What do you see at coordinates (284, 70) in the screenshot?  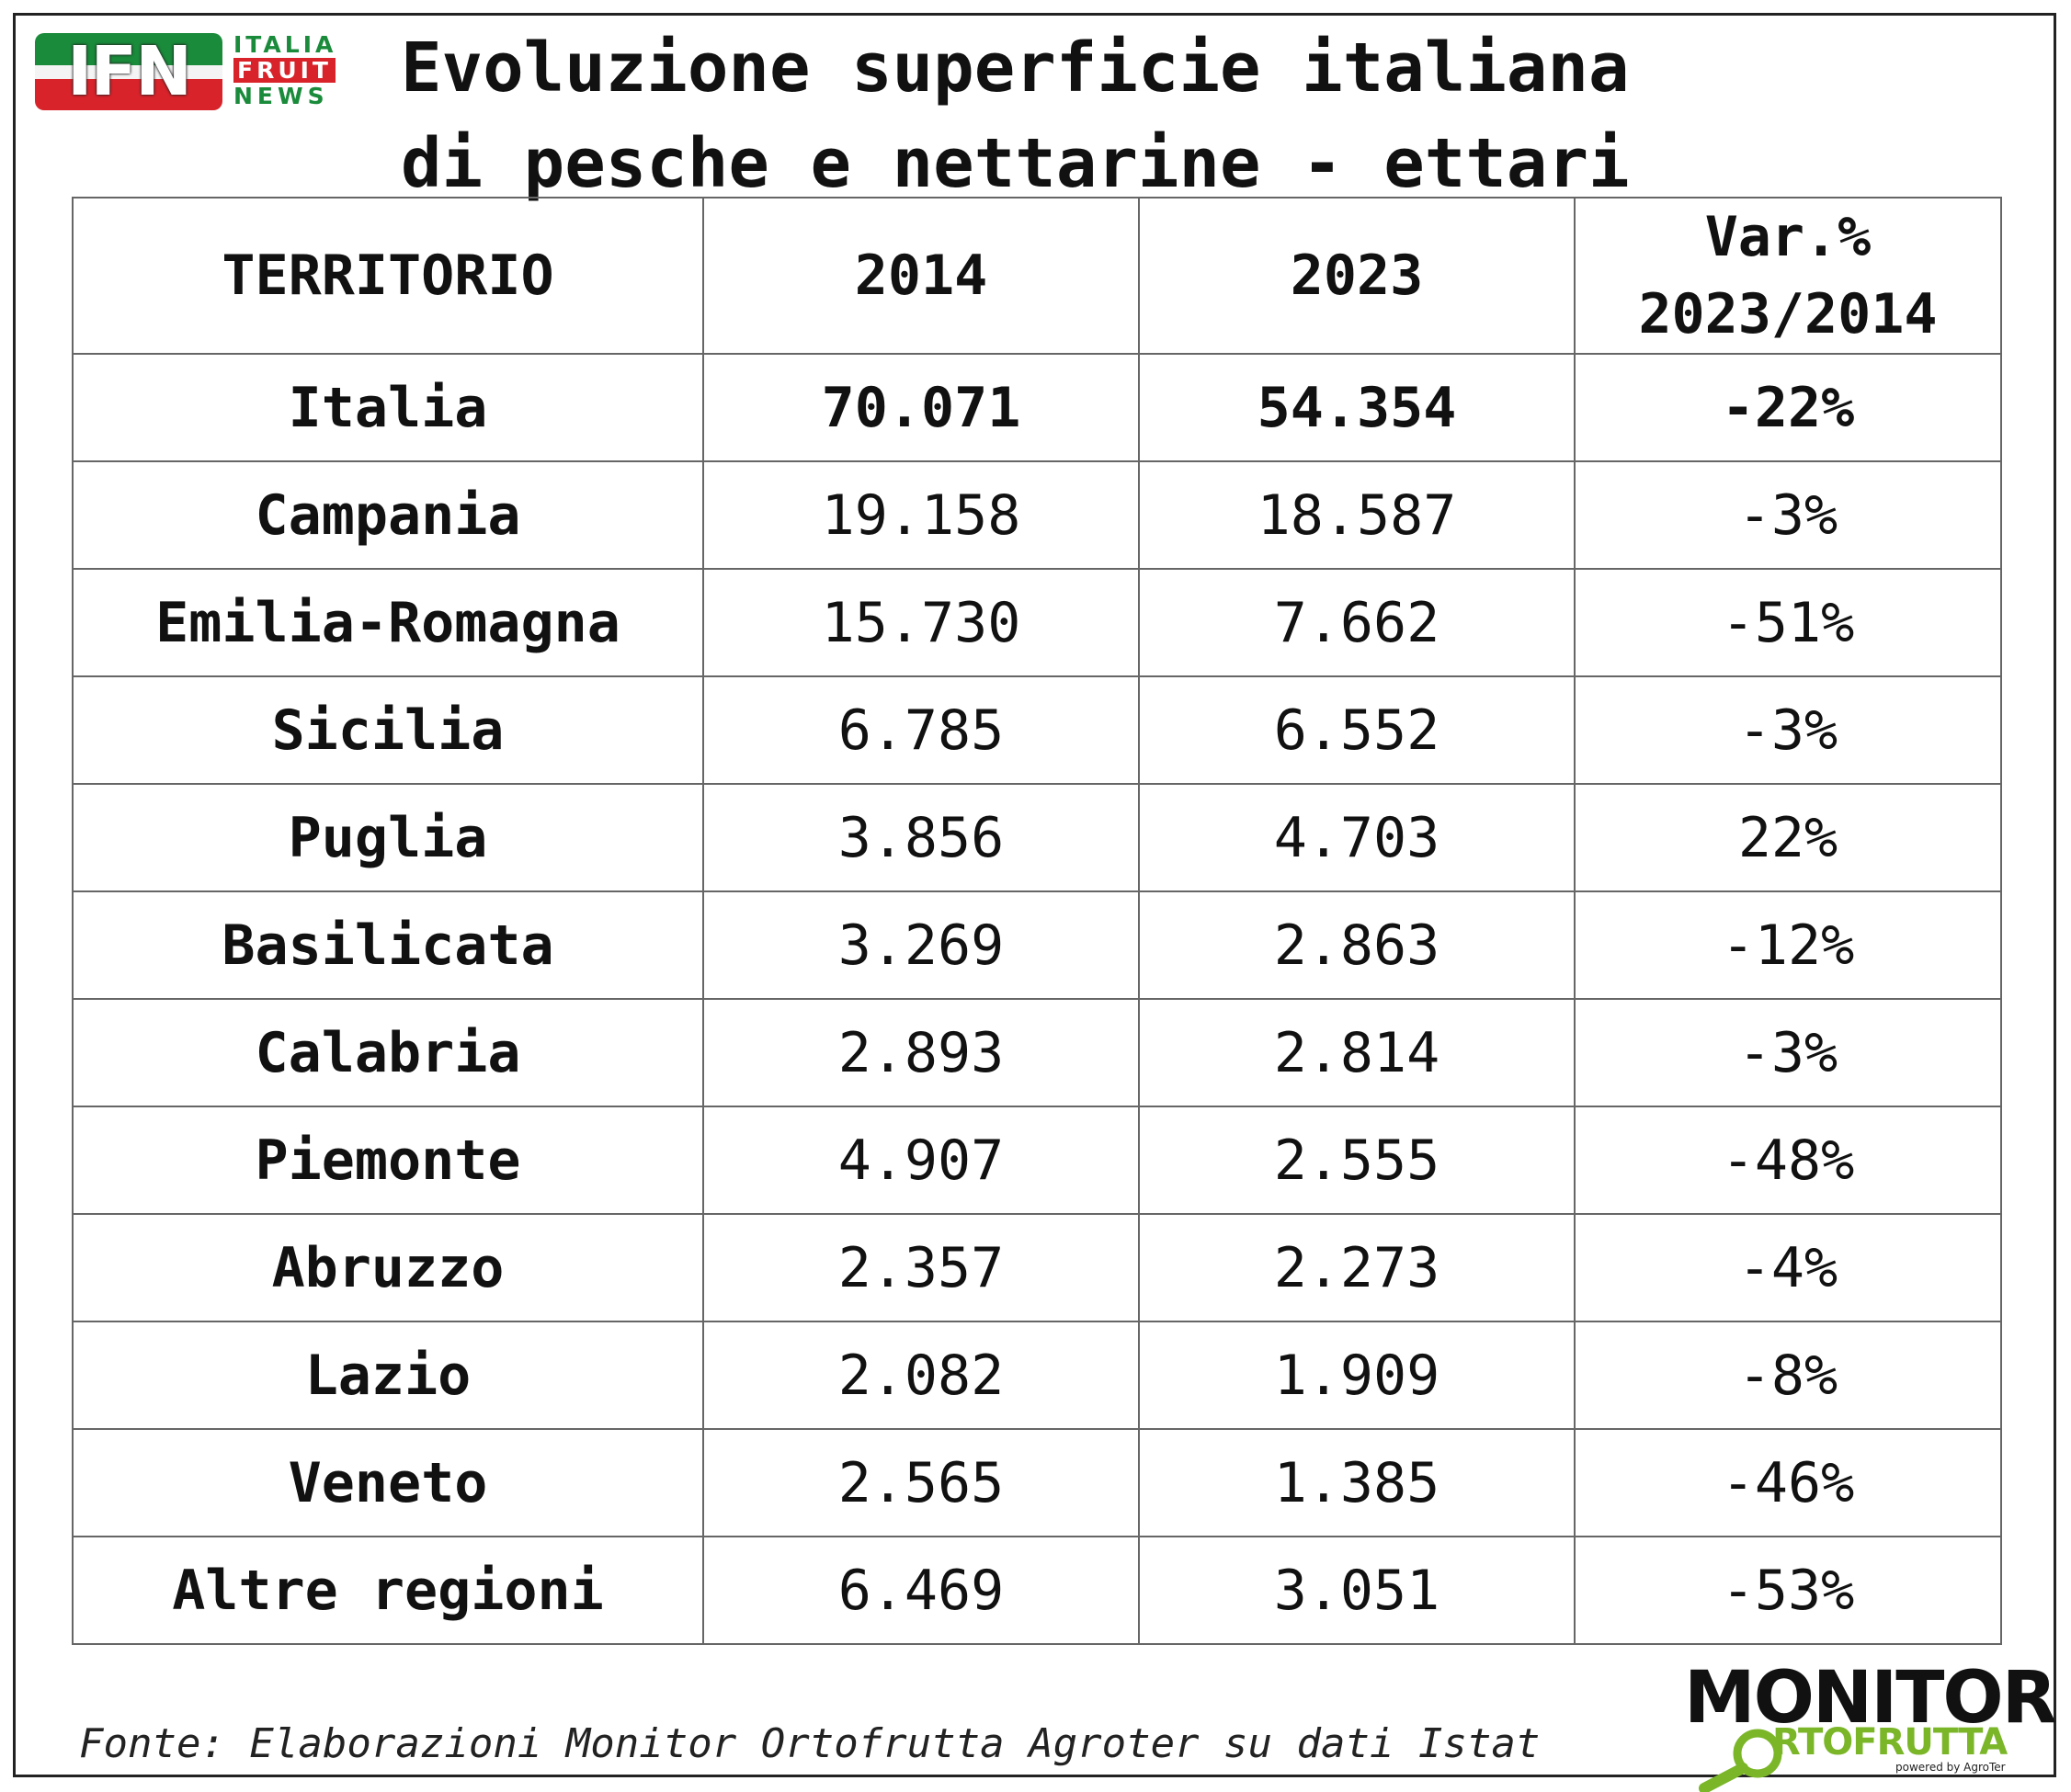 I see `ifn-word-fruit: FRUIT` at bounding box center [284, 70].